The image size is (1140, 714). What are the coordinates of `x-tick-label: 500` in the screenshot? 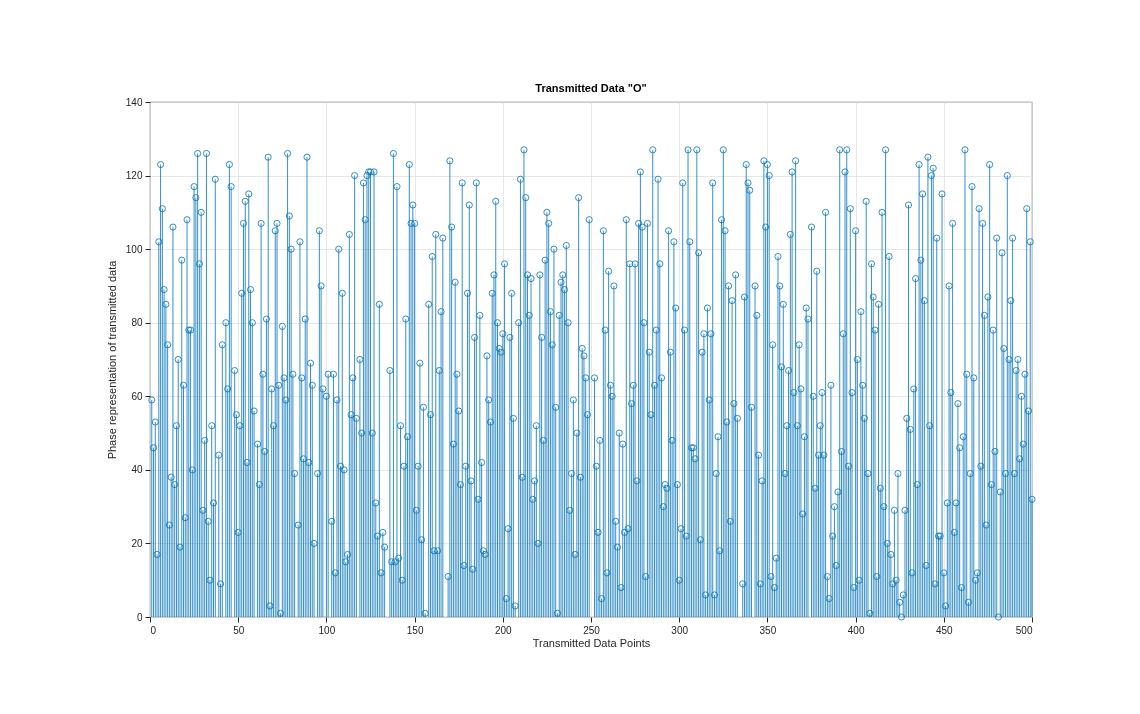 It's located at (1024, 630).